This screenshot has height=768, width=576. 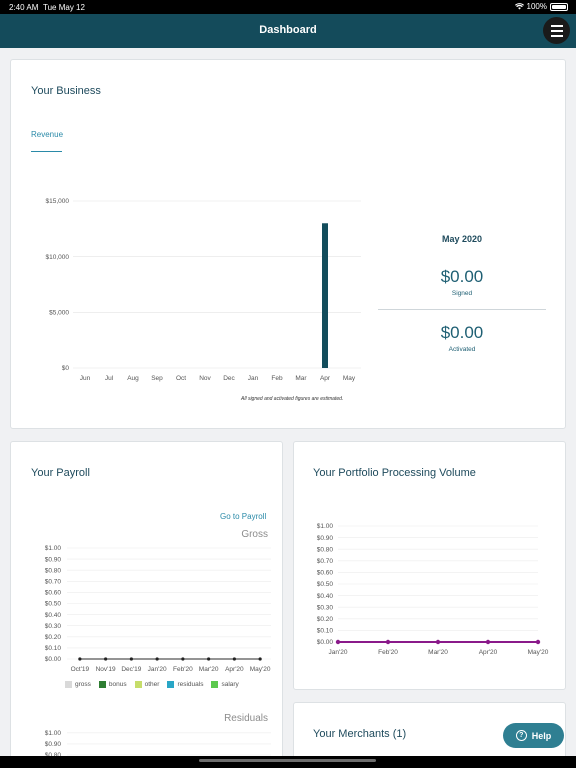 I want to click on top-bar: Dashboard, so click(x=288, y=31).